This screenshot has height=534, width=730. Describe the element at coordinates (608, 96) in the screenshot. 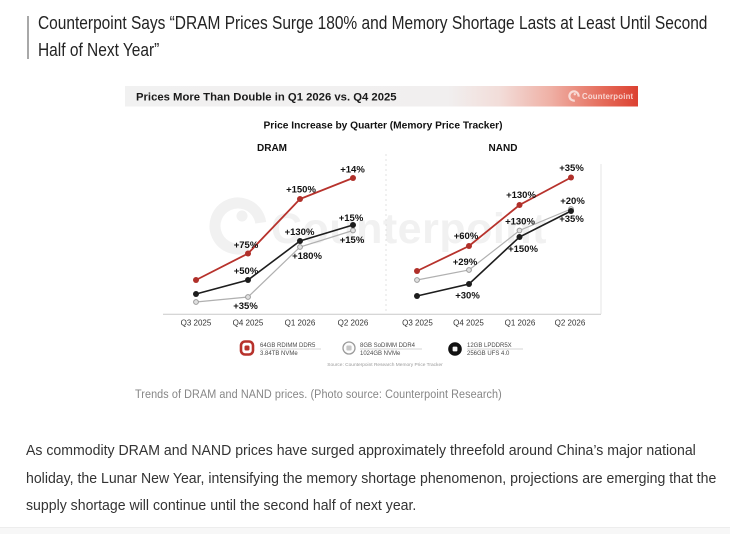

I see `svg-text: Counterpoint` at that location.